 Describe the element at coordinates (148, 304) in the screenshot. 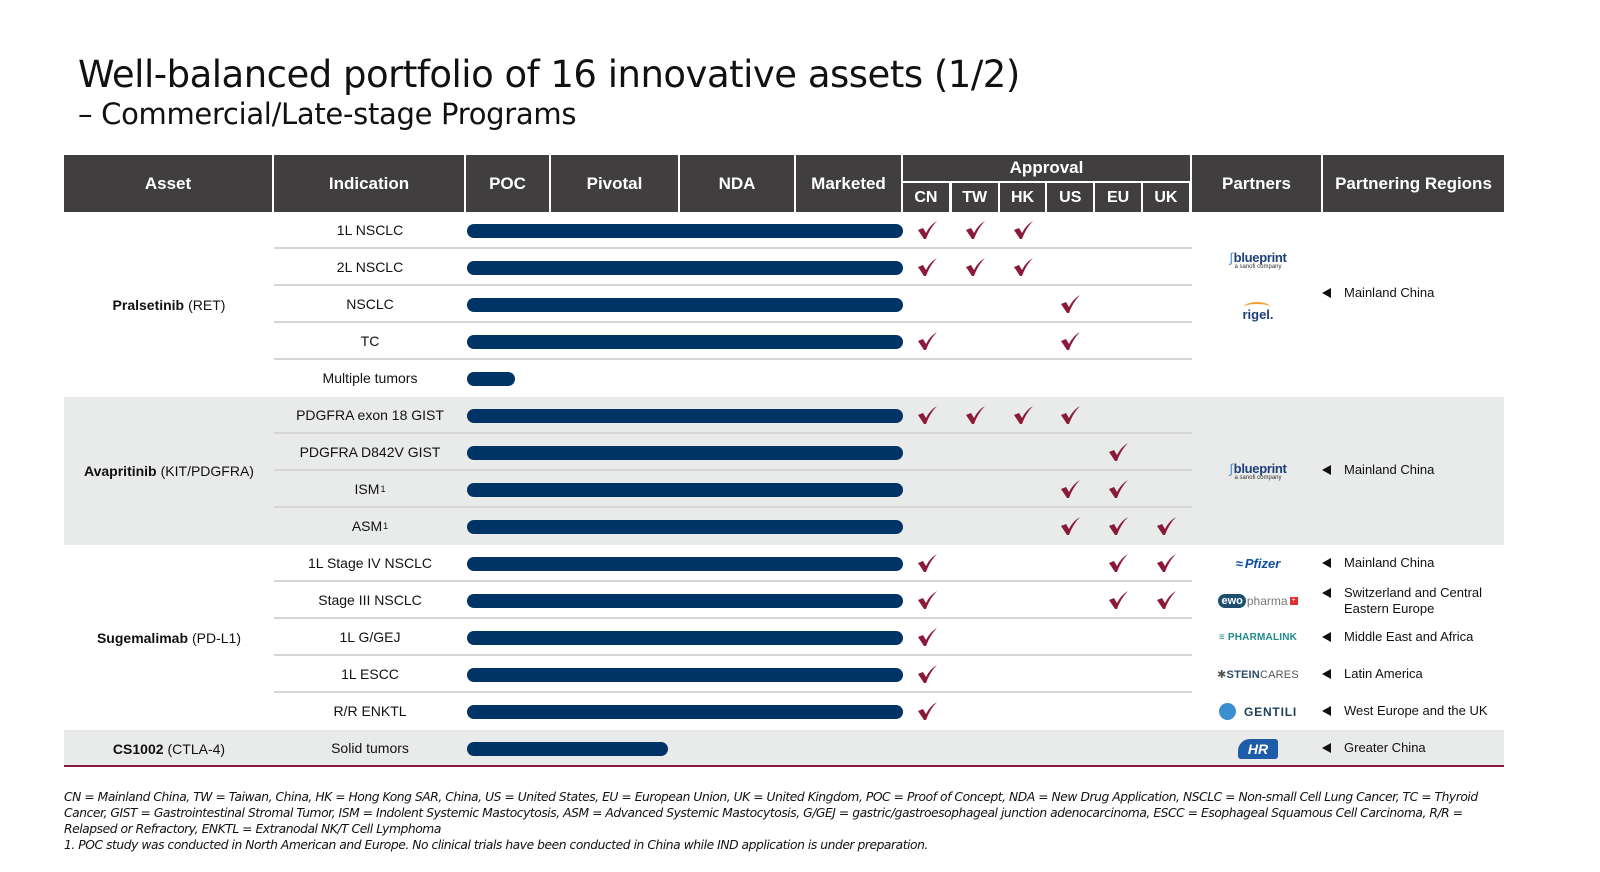

I see `asset-drug: Pralsetinib` at that location.